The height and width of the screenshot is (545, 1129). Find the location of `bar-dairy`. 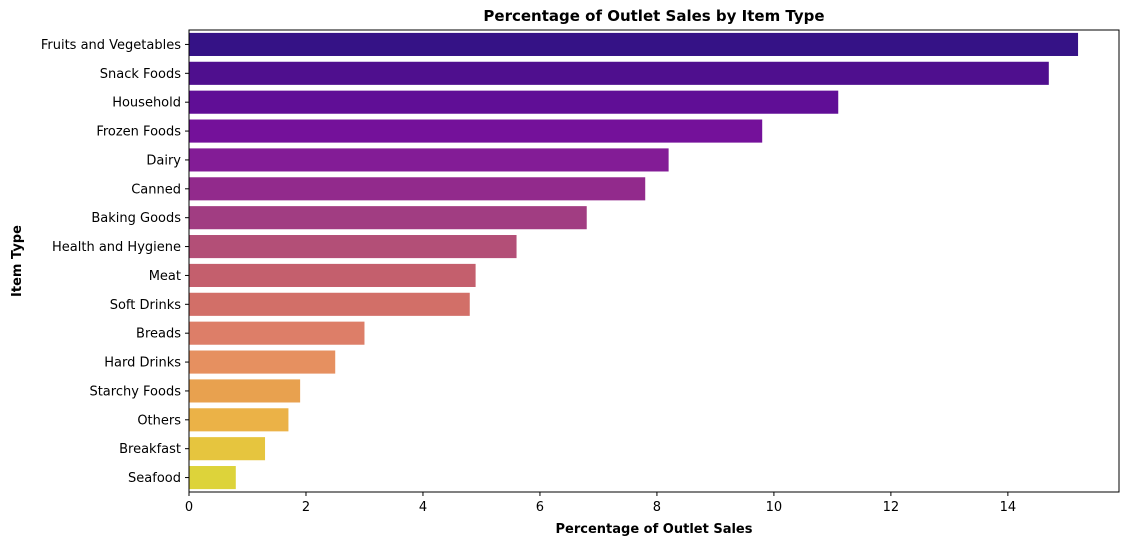

bar-dairy is located at coordinates (429, 160).